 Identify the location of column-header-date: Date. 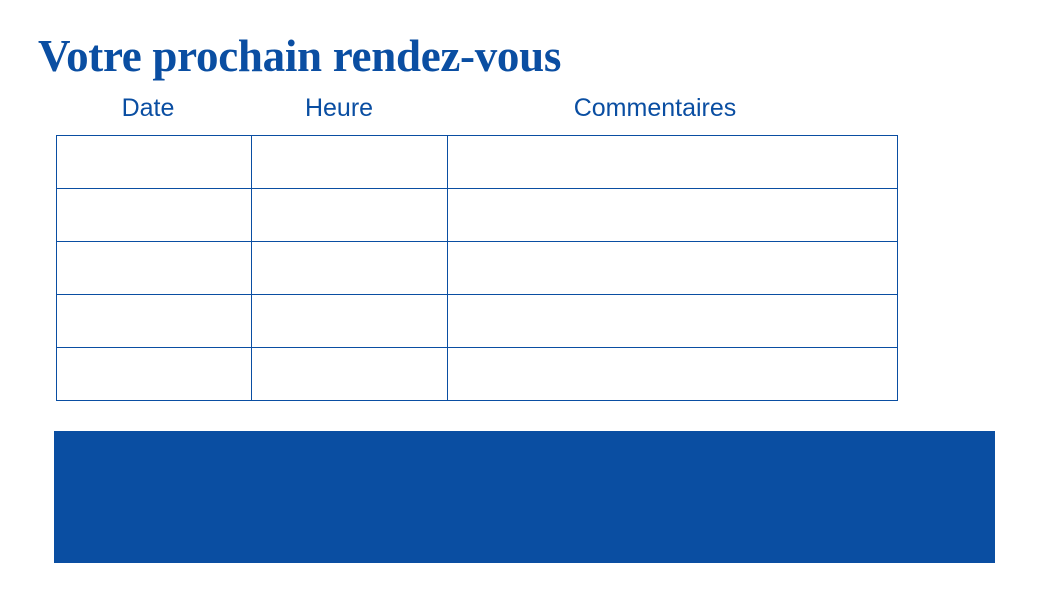
(148, 108).